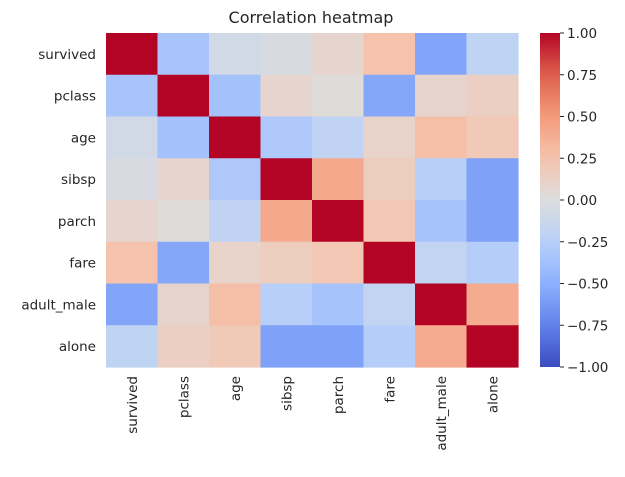  What do you see at coordinates (587, 368) in the screenshot?
I see `colorbar-tick-label: −1.00` at bounding box center [587, 368].